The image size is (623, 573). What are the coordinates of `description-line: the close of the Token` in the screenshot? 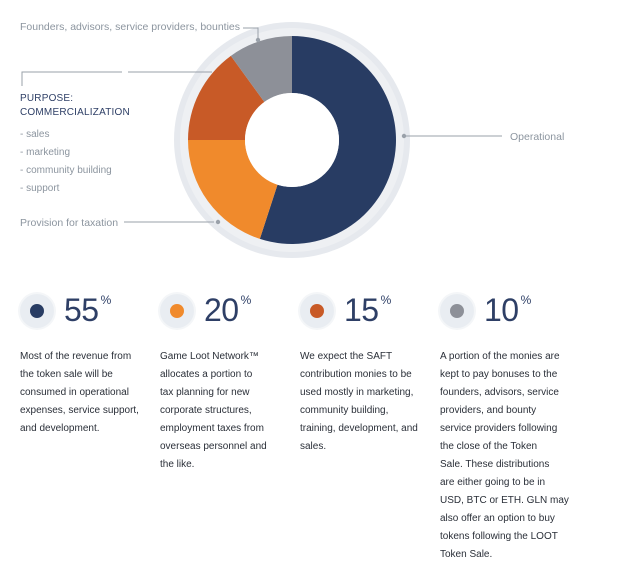 It's located at (489, 446).